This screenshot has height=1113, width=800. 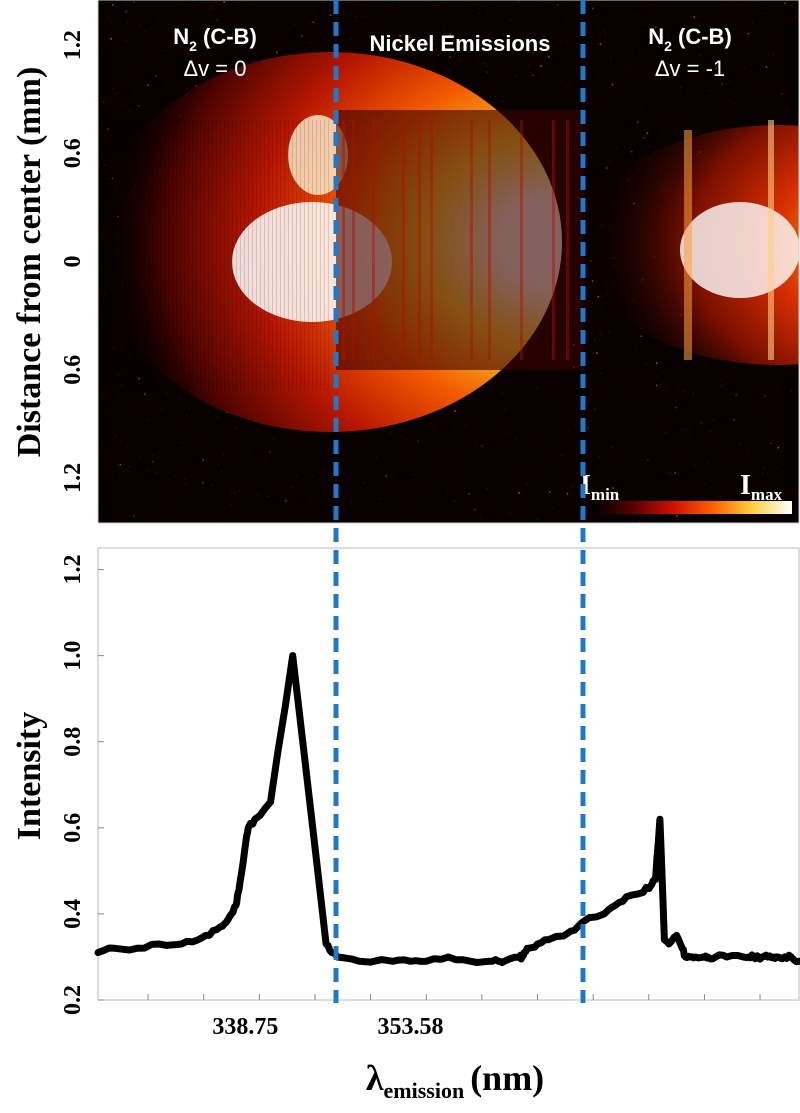 What do you see at coordinates (73, 914) in the screenshot?
I see `line-plot-y-tick-label: 0.4` at bounding box center [73, 914].